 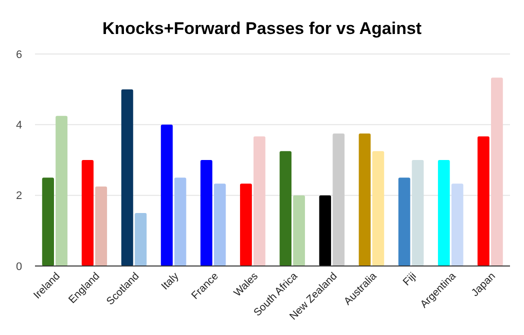 What do you see at coordinates (19, 266) in the screenshot?
I see `y-tick-label: 0` at bounding box center [19, 266].